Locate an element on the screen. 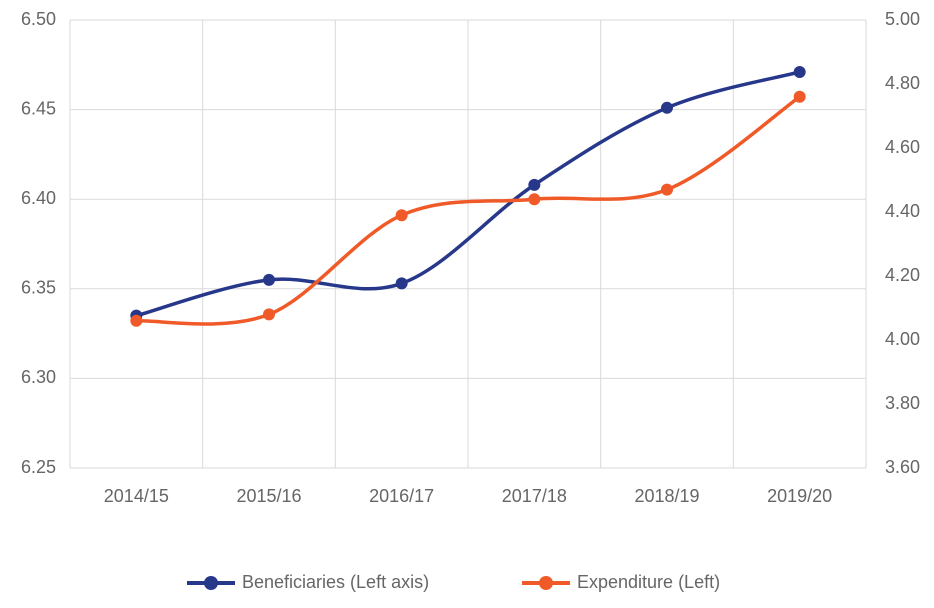 This screenshot has width=934, height=608. y-tick-label: 6.25 is located at coordinates (38, 467).